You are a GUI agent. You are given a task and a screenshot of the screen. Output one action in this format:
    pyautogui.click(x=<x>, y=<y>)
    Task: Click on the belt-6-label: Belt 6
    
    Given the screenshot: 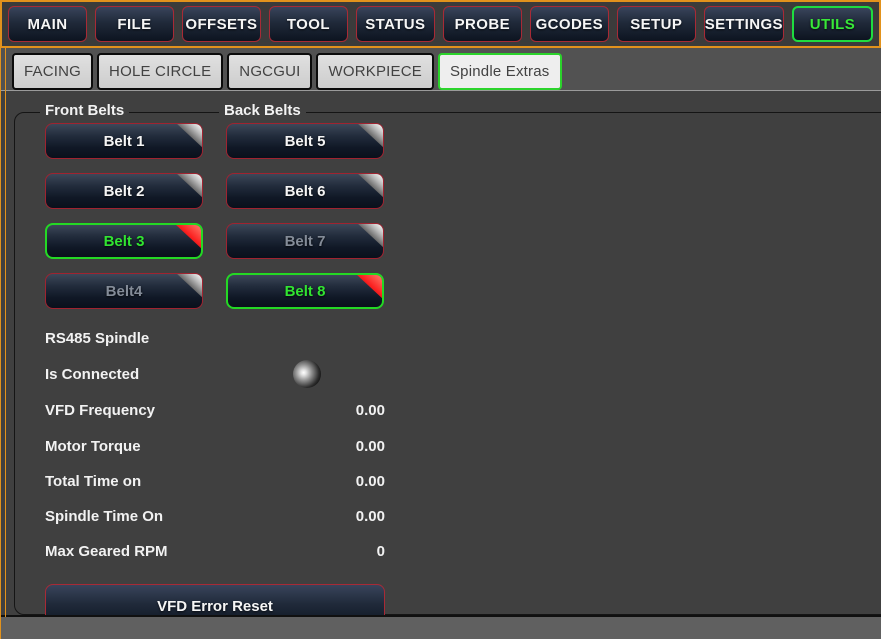 What is the action you would take?
    pyautogui.click(x=305, y=191)
    